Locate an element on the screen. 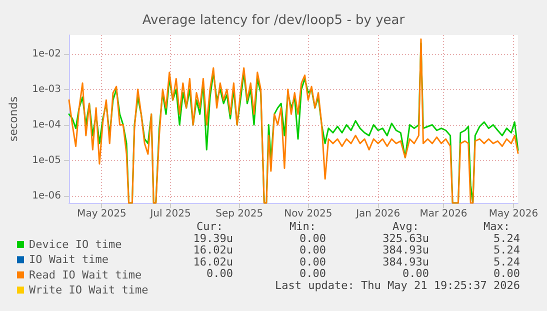 This screenshot has height=311, width=547. y-tick-label: 1e-02 is located at coordinates (46, 54).